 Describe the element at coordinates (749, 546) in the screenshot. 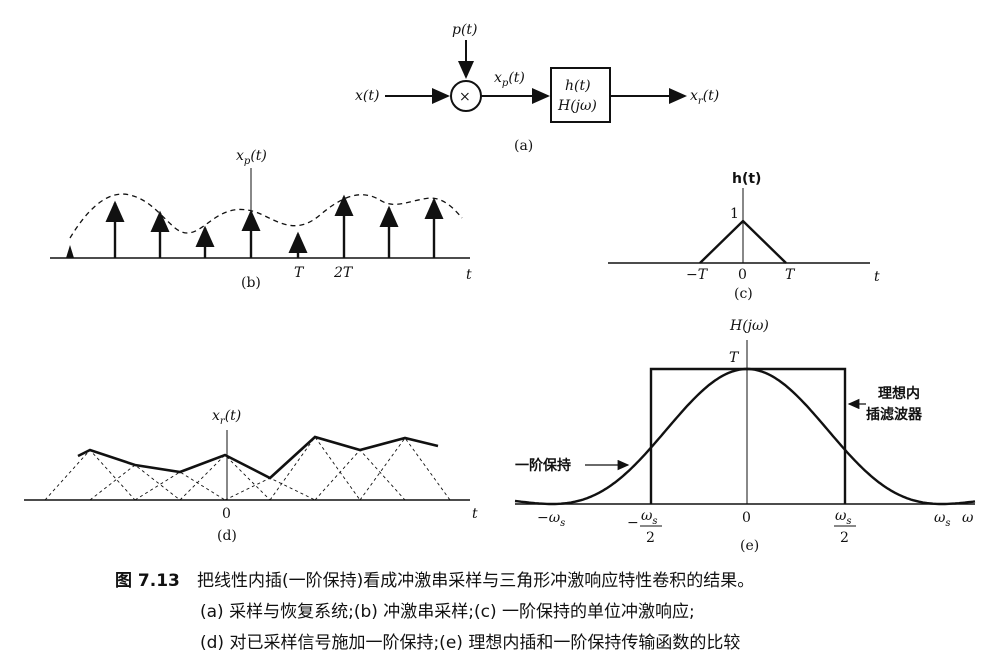

I see `panel-e-caption: (e)` at that location.